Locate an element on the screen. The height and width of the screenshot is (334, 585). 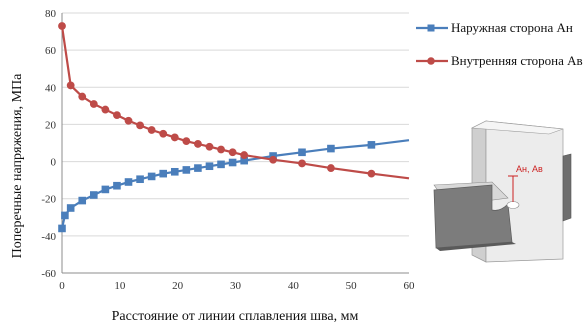
legend-marker-outer is located at coordinates (431, 28).